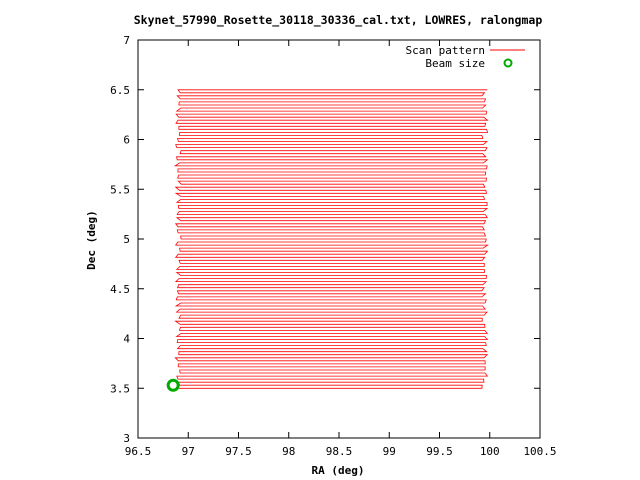  I want to click on legend-label-beam-size: Beam size, so click(455, 63).